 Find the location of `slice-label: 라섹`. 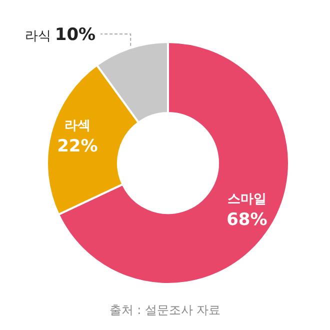

slice-label: 라섹 is located at coordinates (77, 126).